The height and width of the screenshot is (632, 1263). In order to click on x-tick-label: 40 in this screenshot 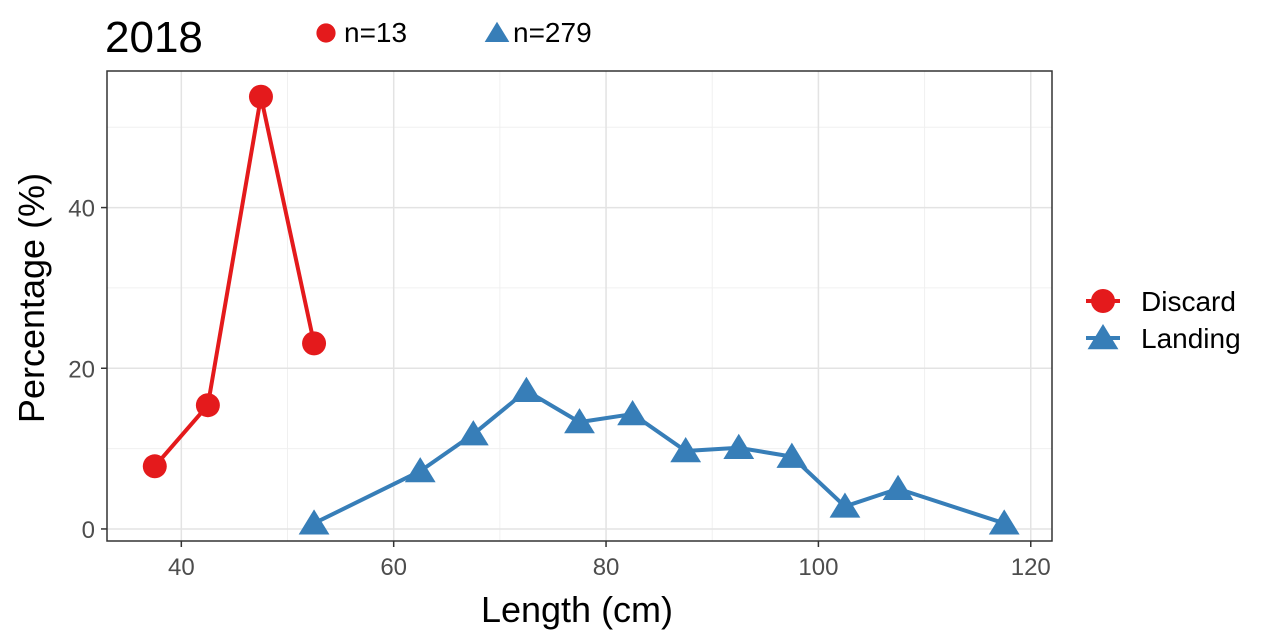, I will do `click(181, 567)`.